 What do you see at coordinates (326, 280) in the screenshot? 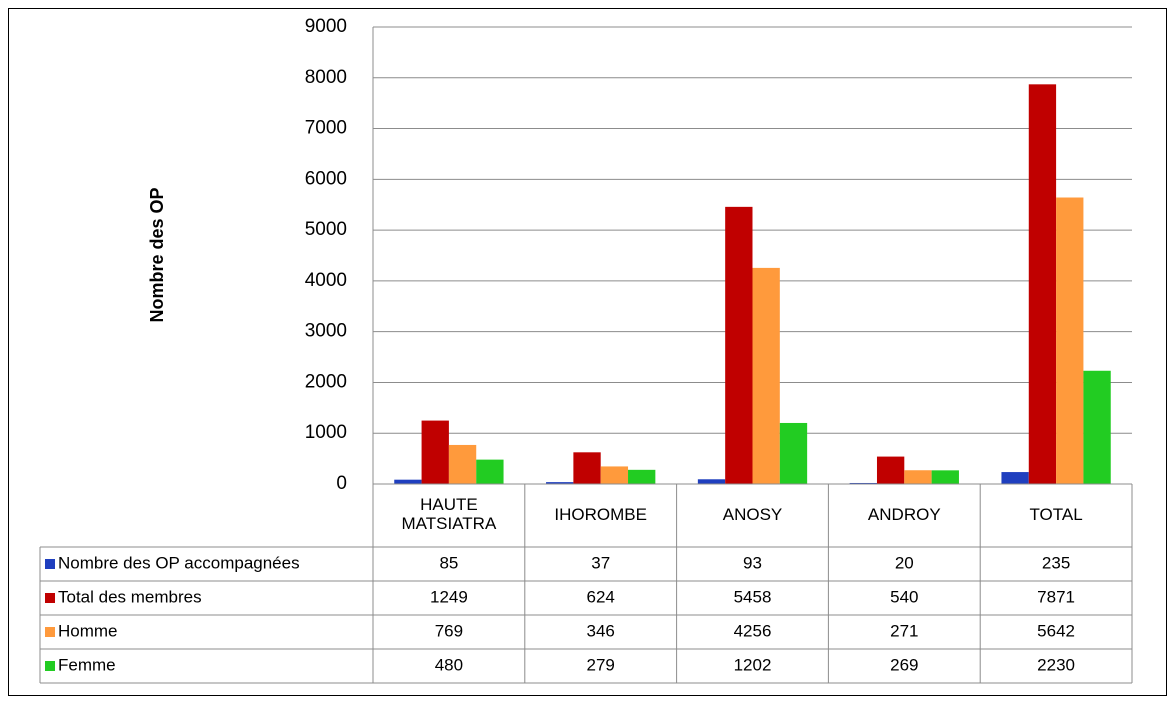
I see `y-tick-label: 4000` at bounding box center [326, 280].